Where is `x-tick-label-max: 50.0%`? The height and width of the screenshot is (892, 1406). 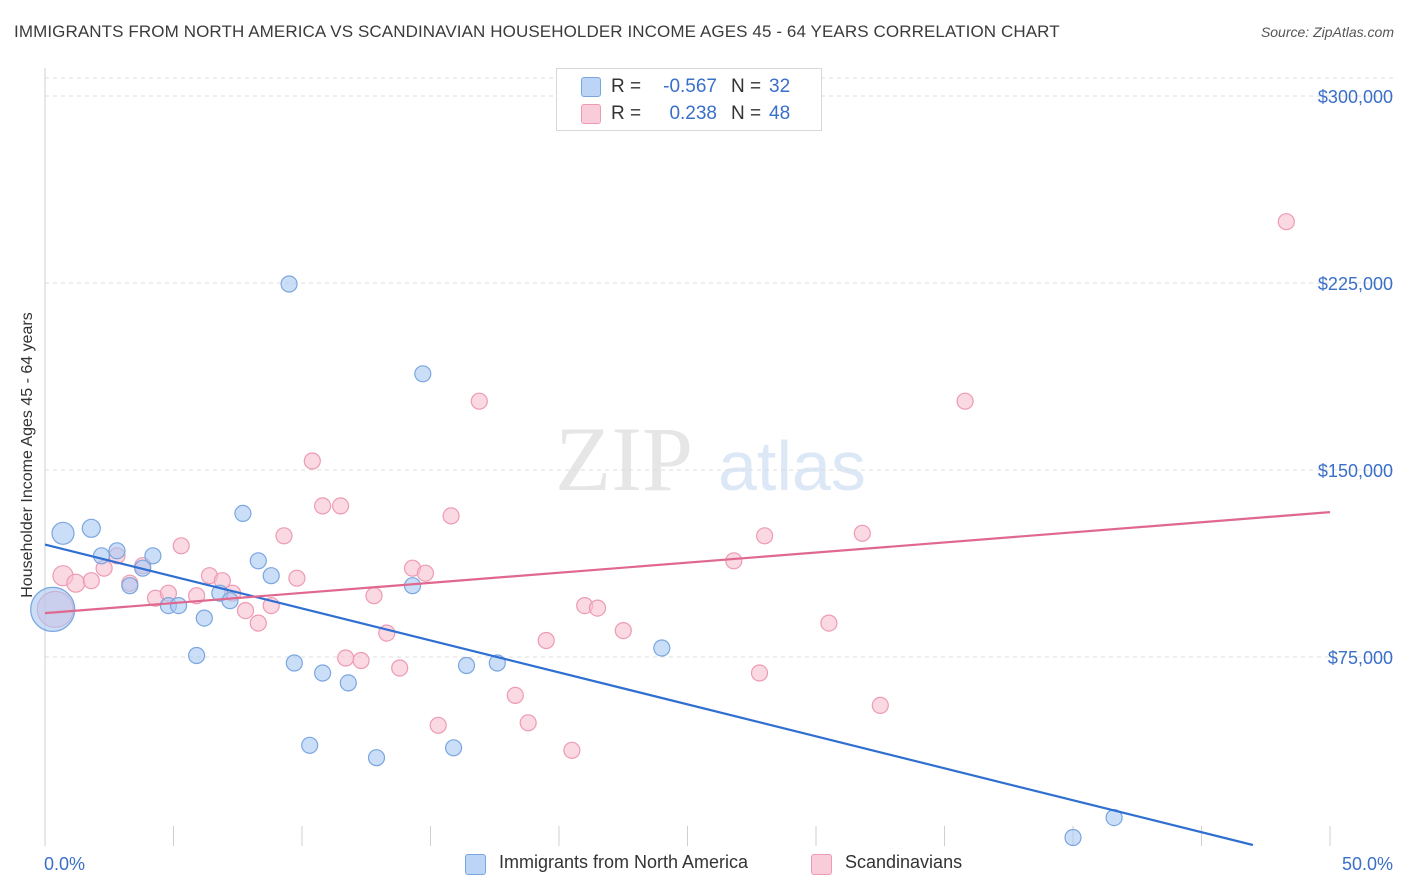 x-tick-label-max: 50.0% is located at coordinates (1367, 864).